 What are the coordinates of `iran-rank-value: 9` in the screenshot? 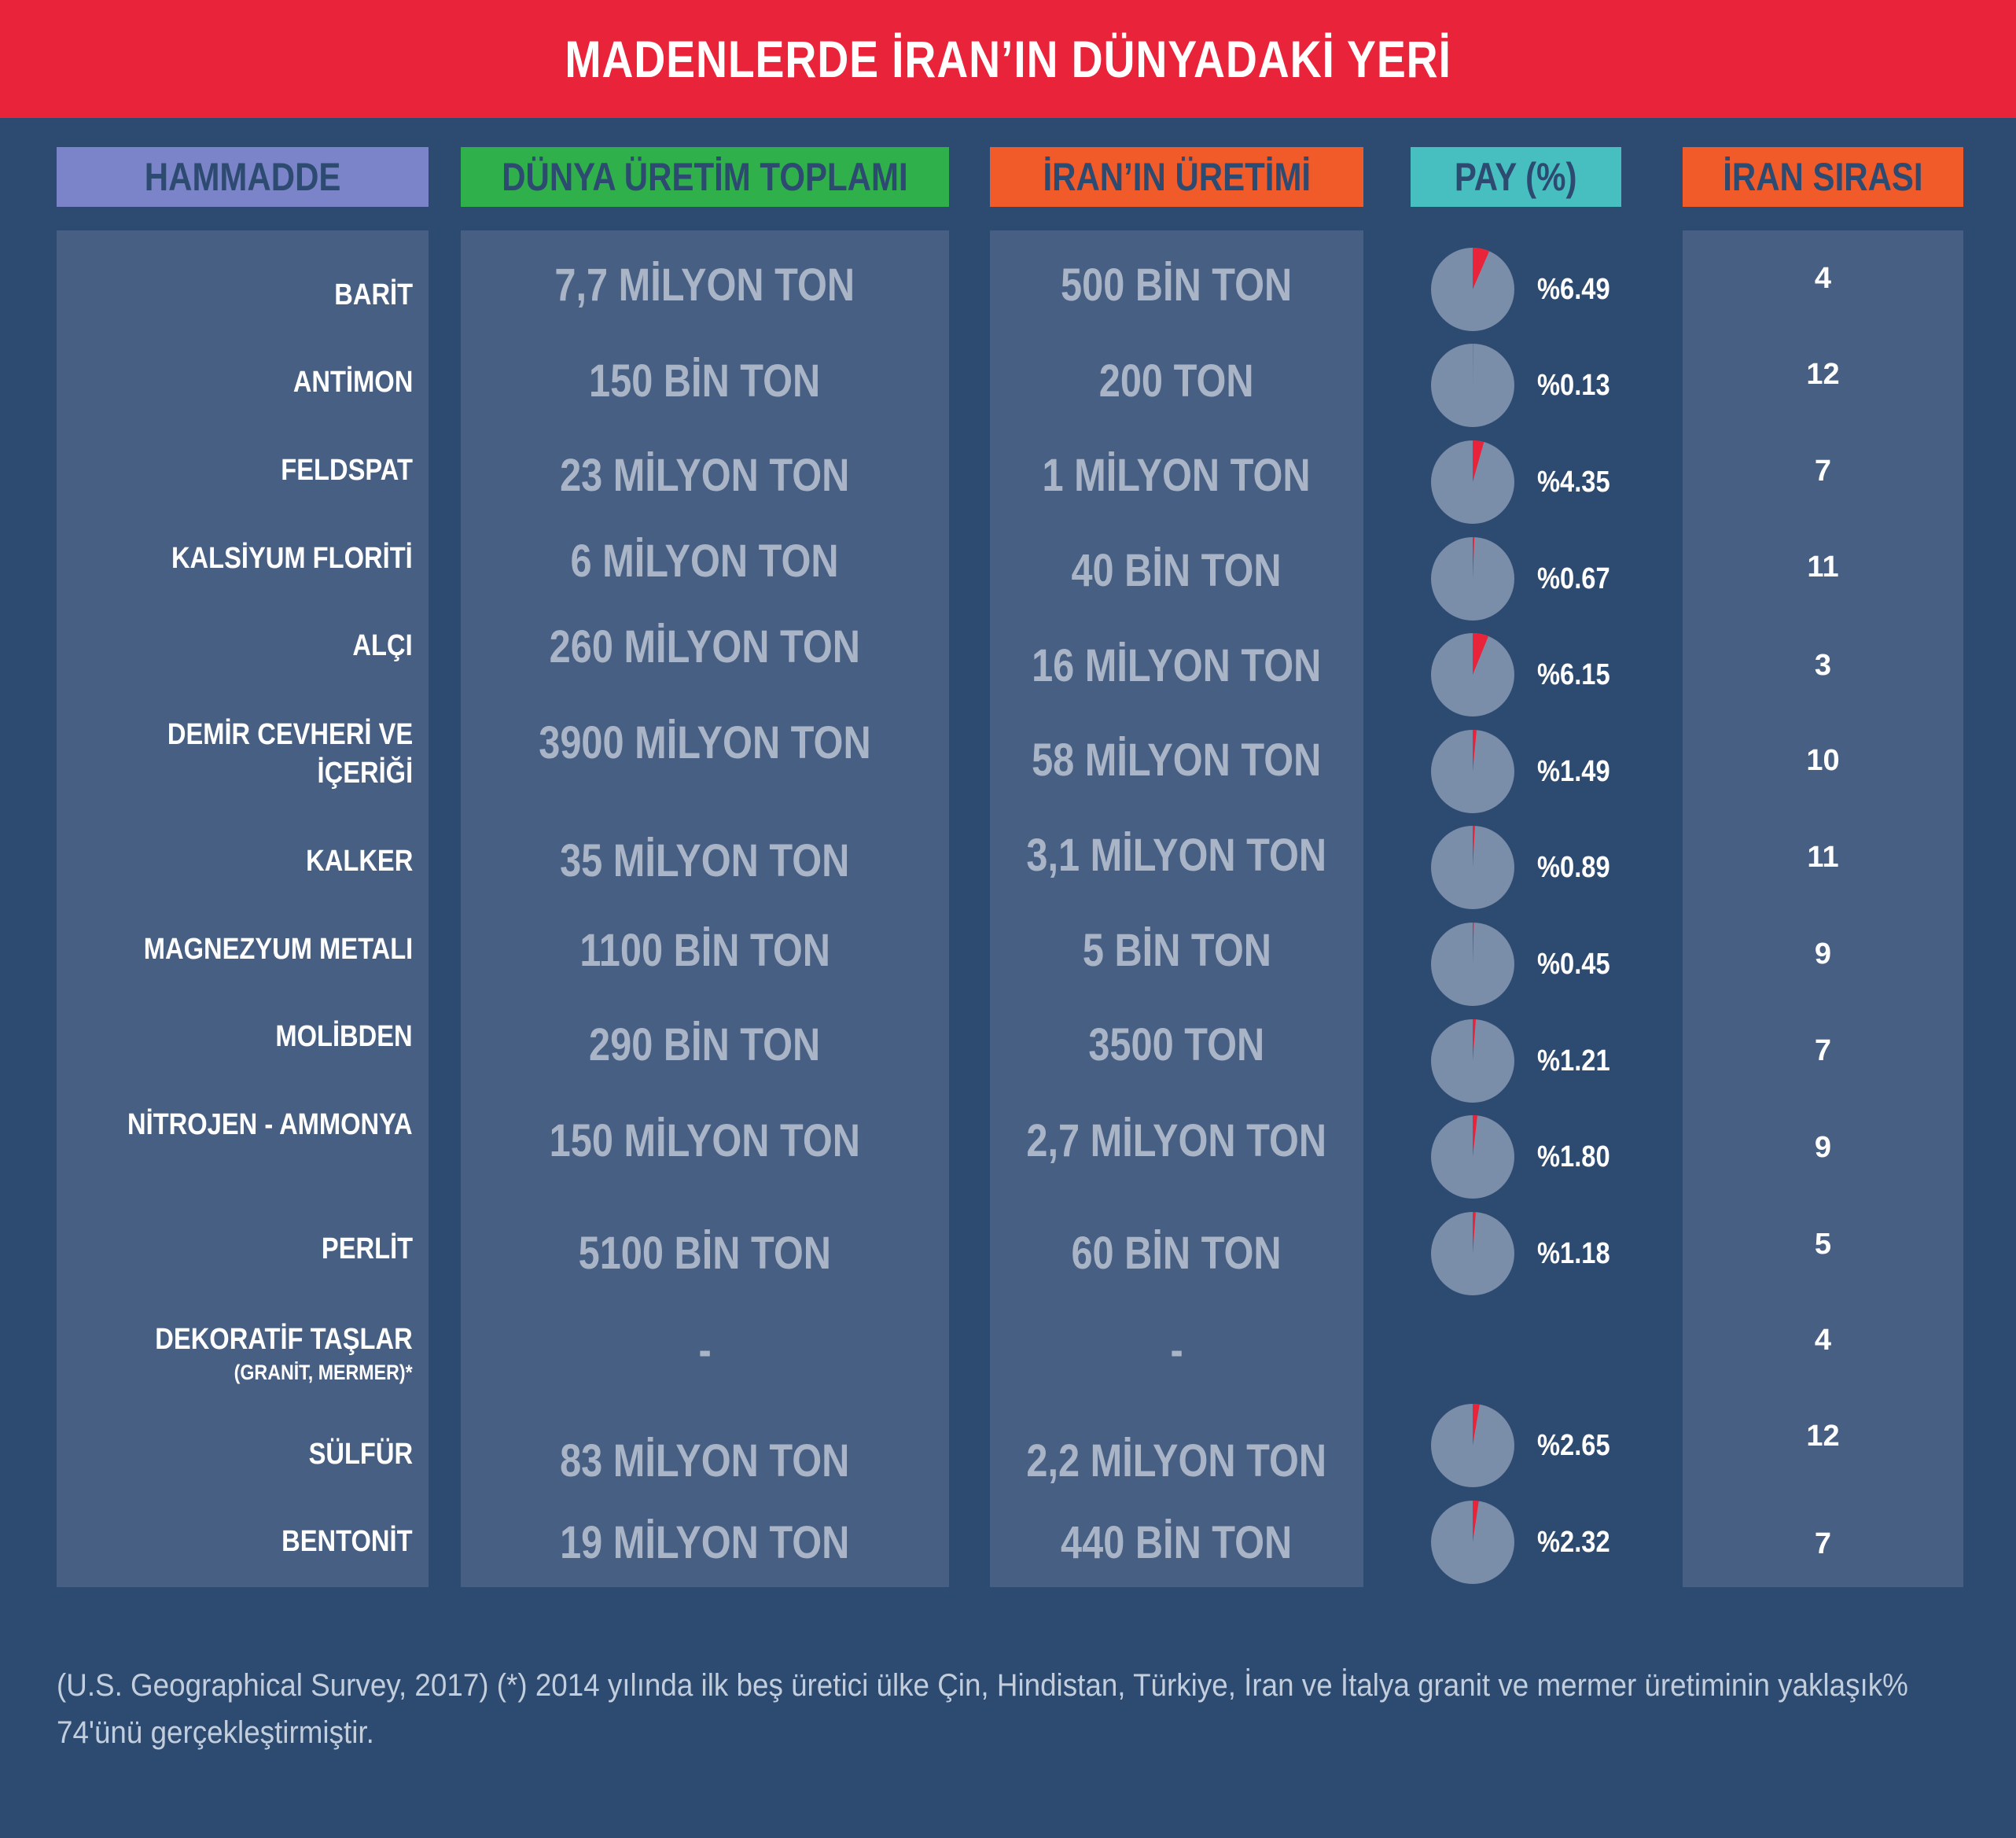 It's located at (1823, 1147).